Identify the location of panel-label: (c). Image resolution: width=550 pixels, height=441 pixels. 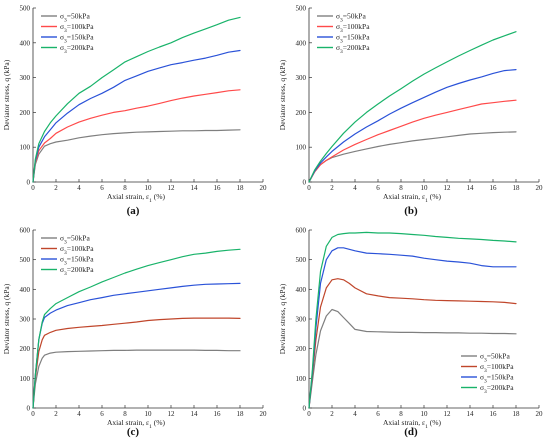
(133, 432).